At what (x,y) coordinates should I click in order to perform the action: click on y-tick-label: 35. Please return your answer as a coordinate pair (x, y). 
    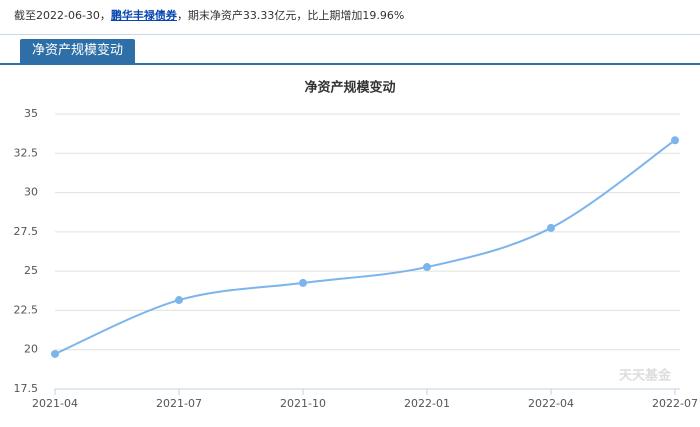
    Looking at the image, I should click on (31, 113).